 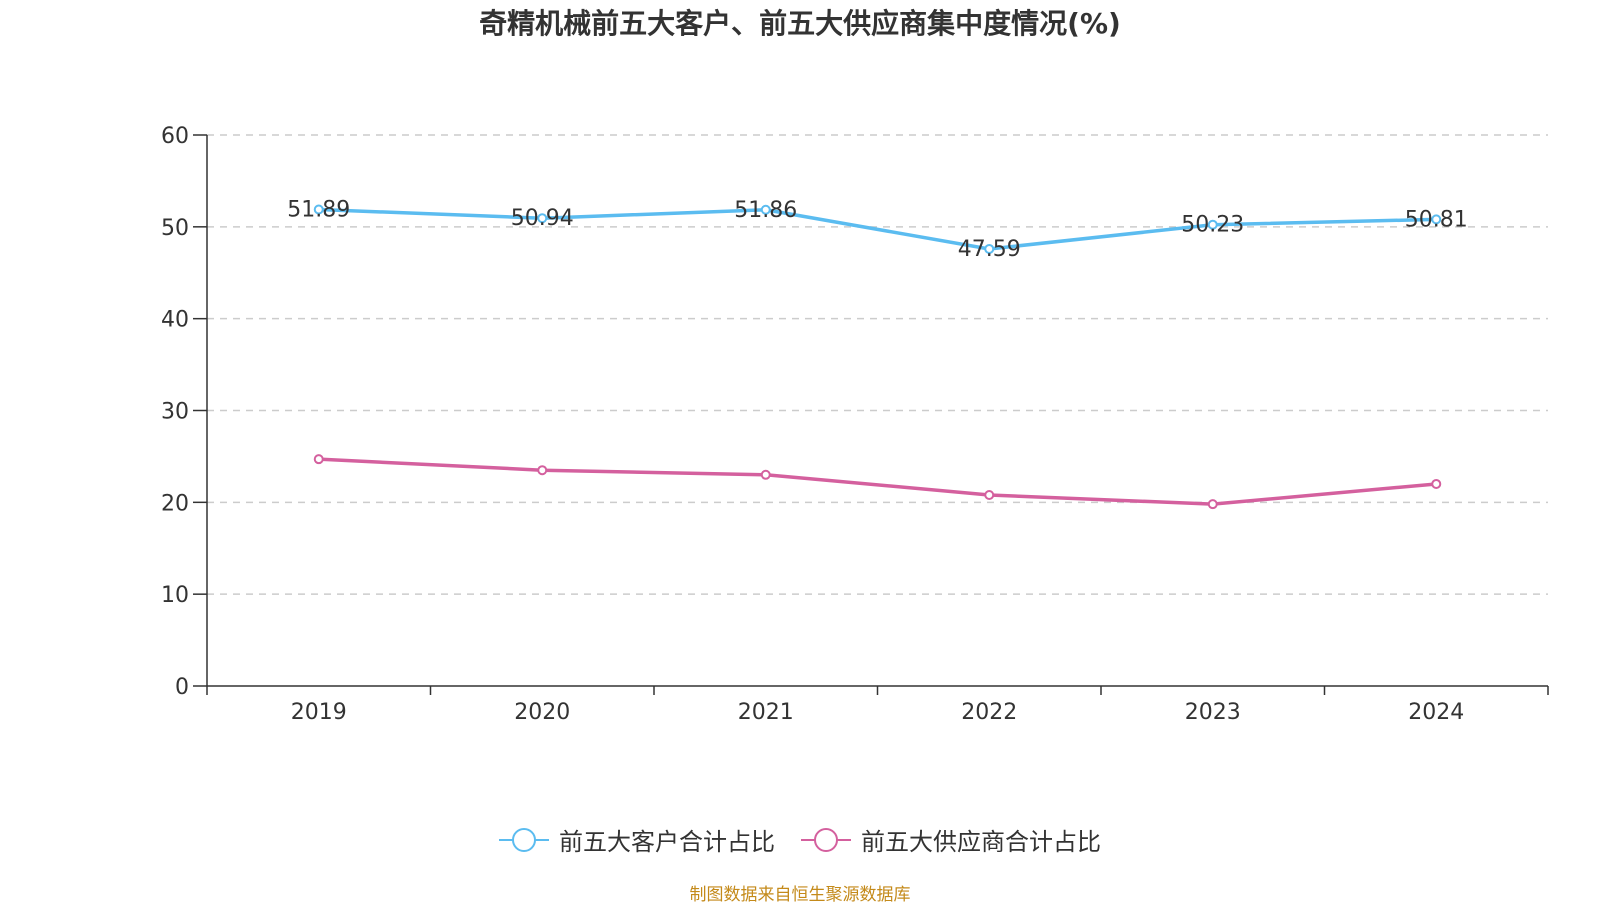 I want to click on y-tick-label: 40, so click(x=175, y=320).